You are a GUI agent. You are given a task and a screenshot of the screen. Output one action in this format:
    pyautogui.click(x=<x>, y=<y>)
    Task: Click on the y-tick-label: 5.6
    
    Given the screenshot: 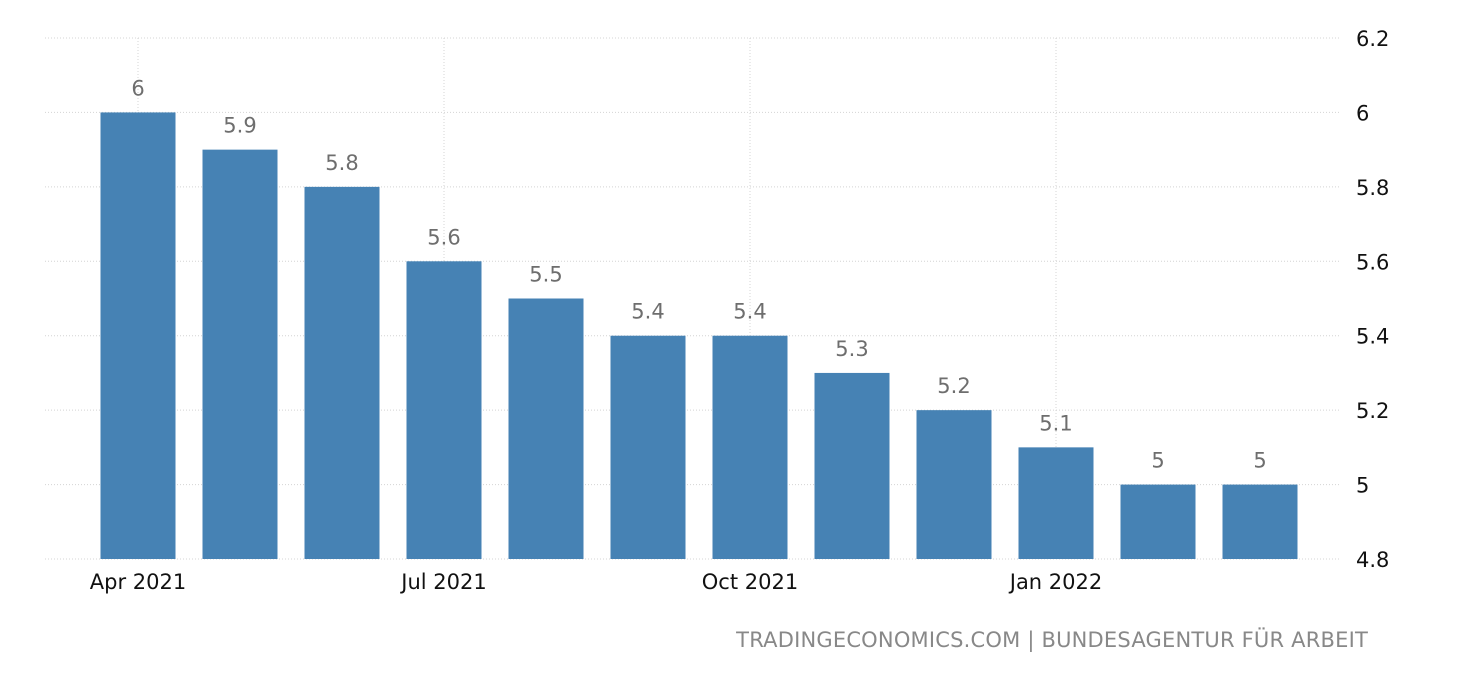 What is the action you would take?
    pyautogui.click(x=1372, y=262)
    